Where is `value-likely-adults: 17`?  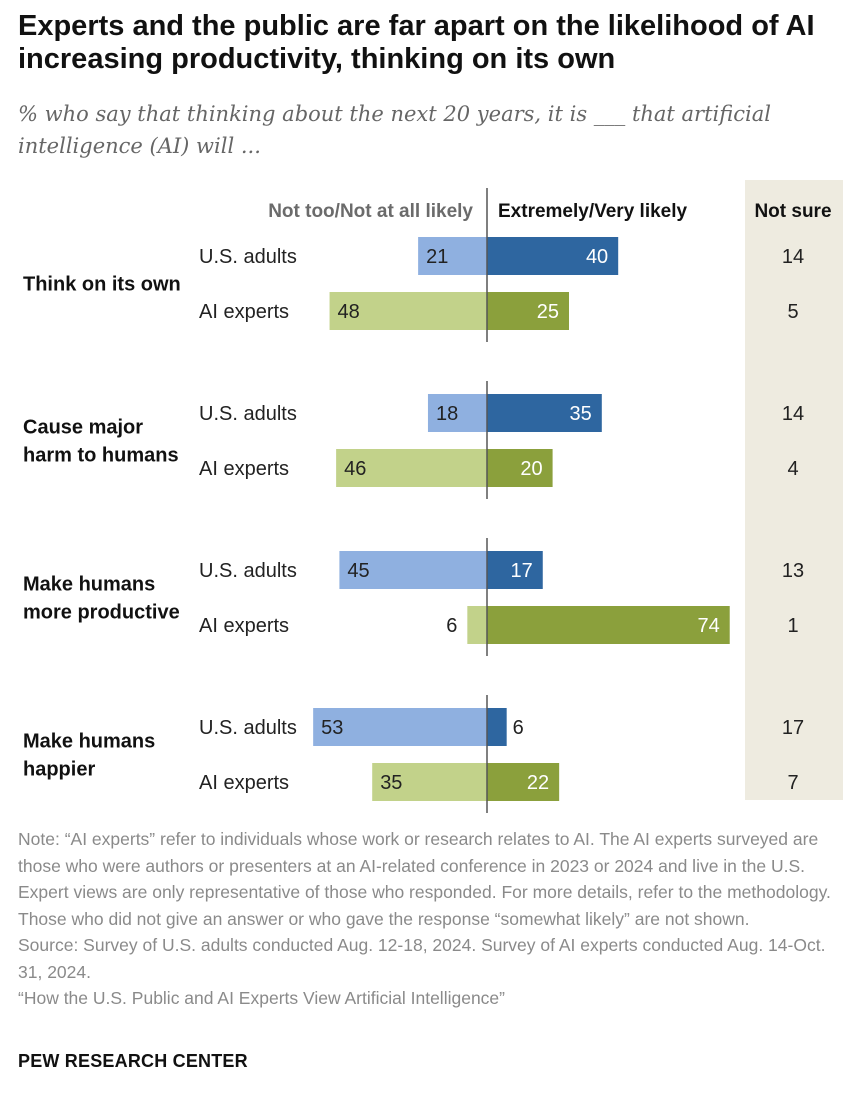 value-likely-adults: 17 is located at coordinates (522, 571).